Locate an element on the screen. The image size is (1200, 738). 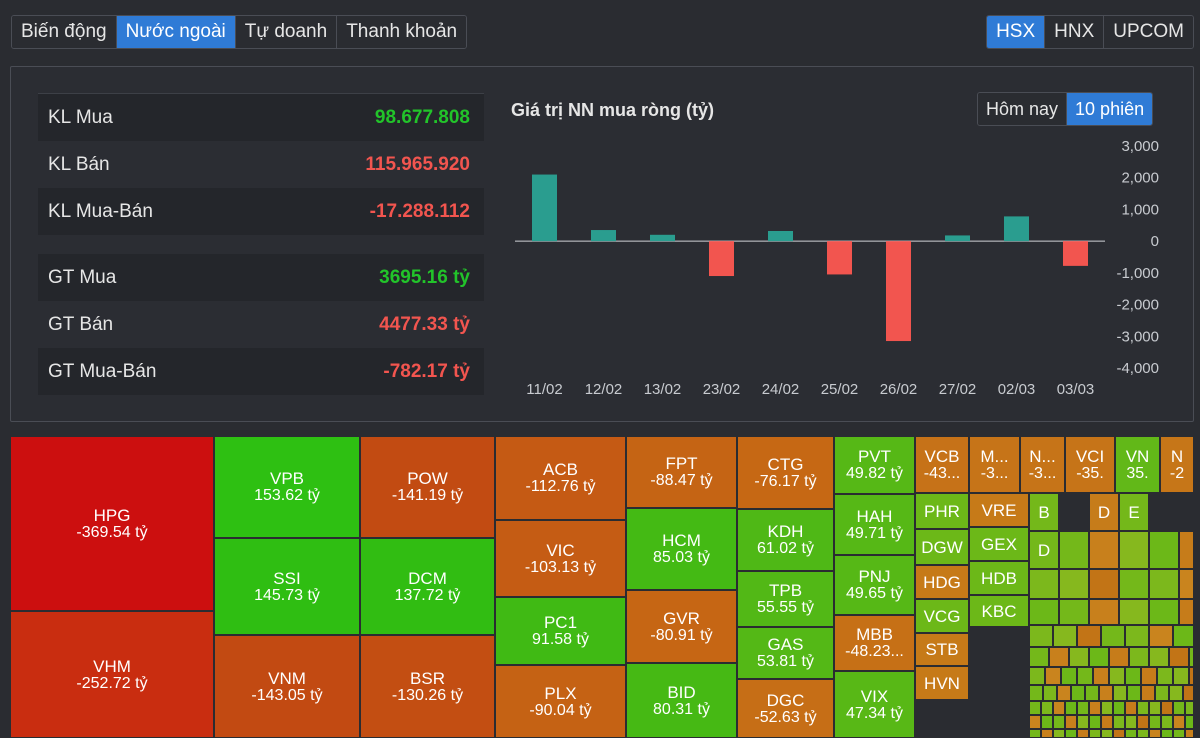
treemap-cell-e: E is located at coordinates (1134, 512).